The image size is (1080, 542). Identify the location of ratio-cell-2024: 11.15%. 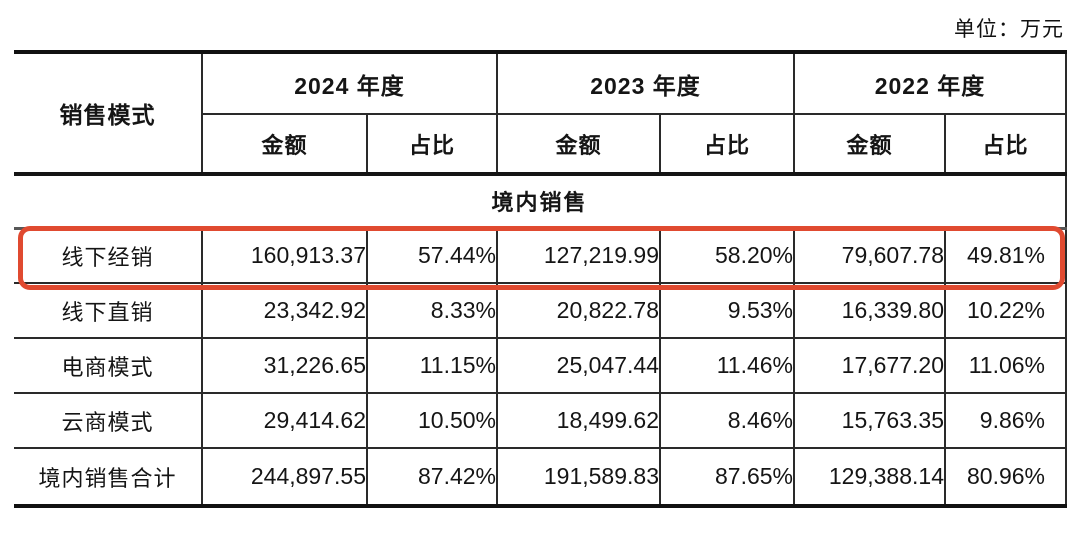
(431, 366).